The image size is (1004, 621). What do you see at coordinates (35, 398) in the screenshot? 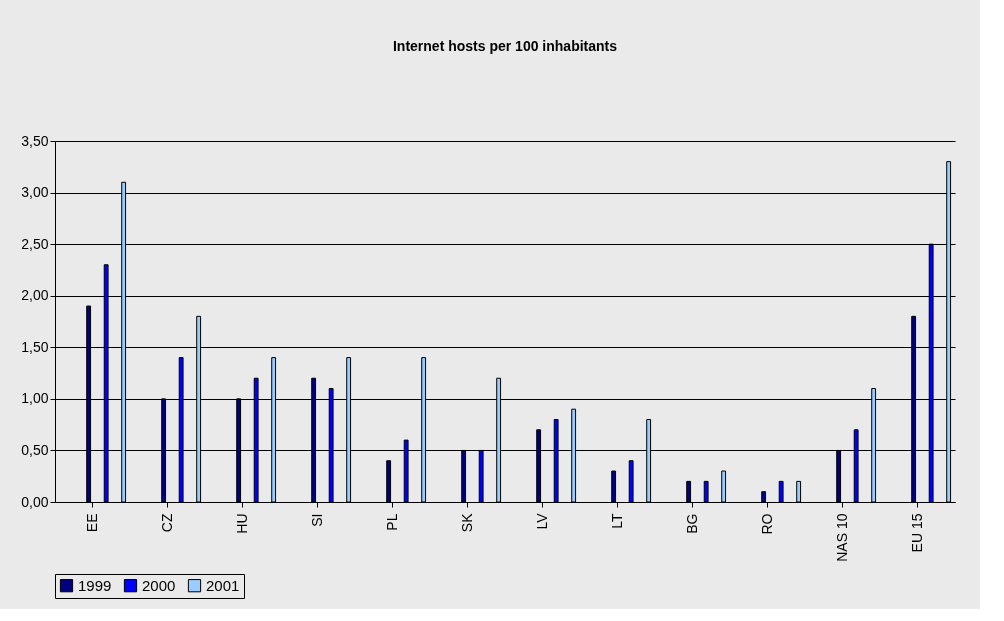
I see `y-tick-label: 1,00` at bounding box center [35, 398].